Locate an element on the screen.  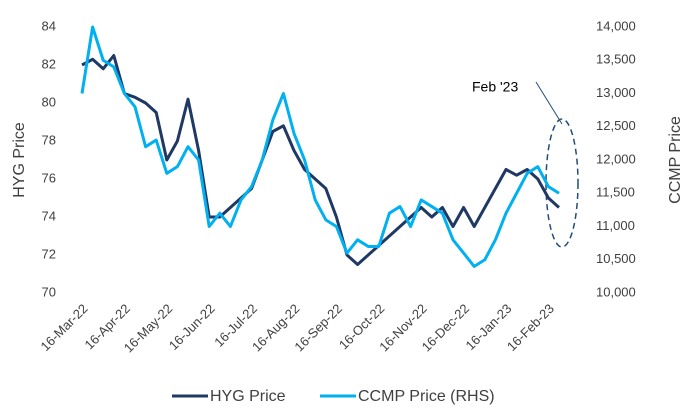
legend-label: HYG Price is located at coordinates (248, 396).